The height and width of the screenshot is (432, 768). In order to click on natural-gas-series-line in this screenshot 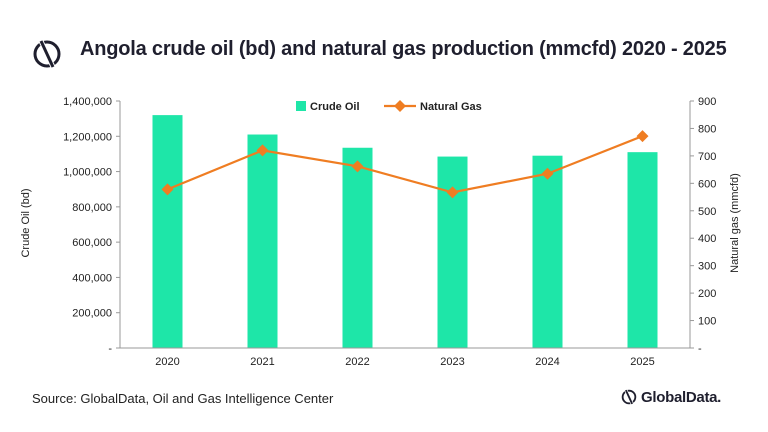, I will do `click(405, 164)`.